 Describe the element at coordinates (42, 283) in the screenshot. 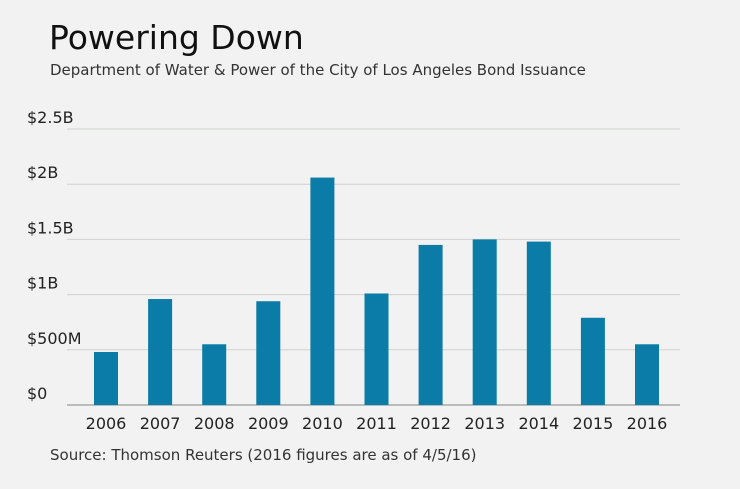

I see `y-tick-label: $1B` at that location.